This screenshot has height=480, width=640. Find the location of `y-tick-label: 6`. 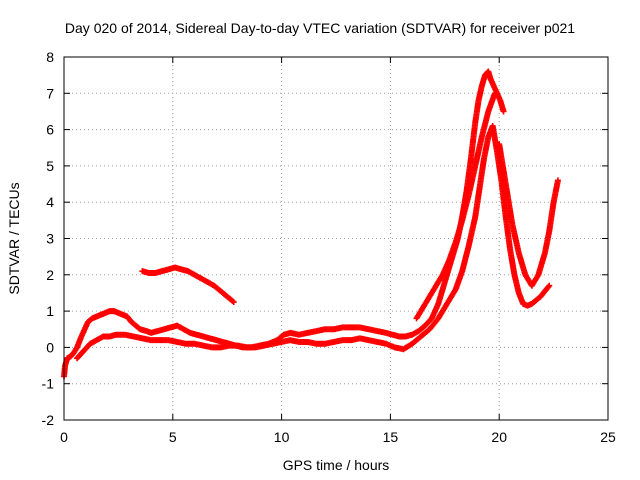

y-tick-label: 6 is located at coordinates (50, 130).